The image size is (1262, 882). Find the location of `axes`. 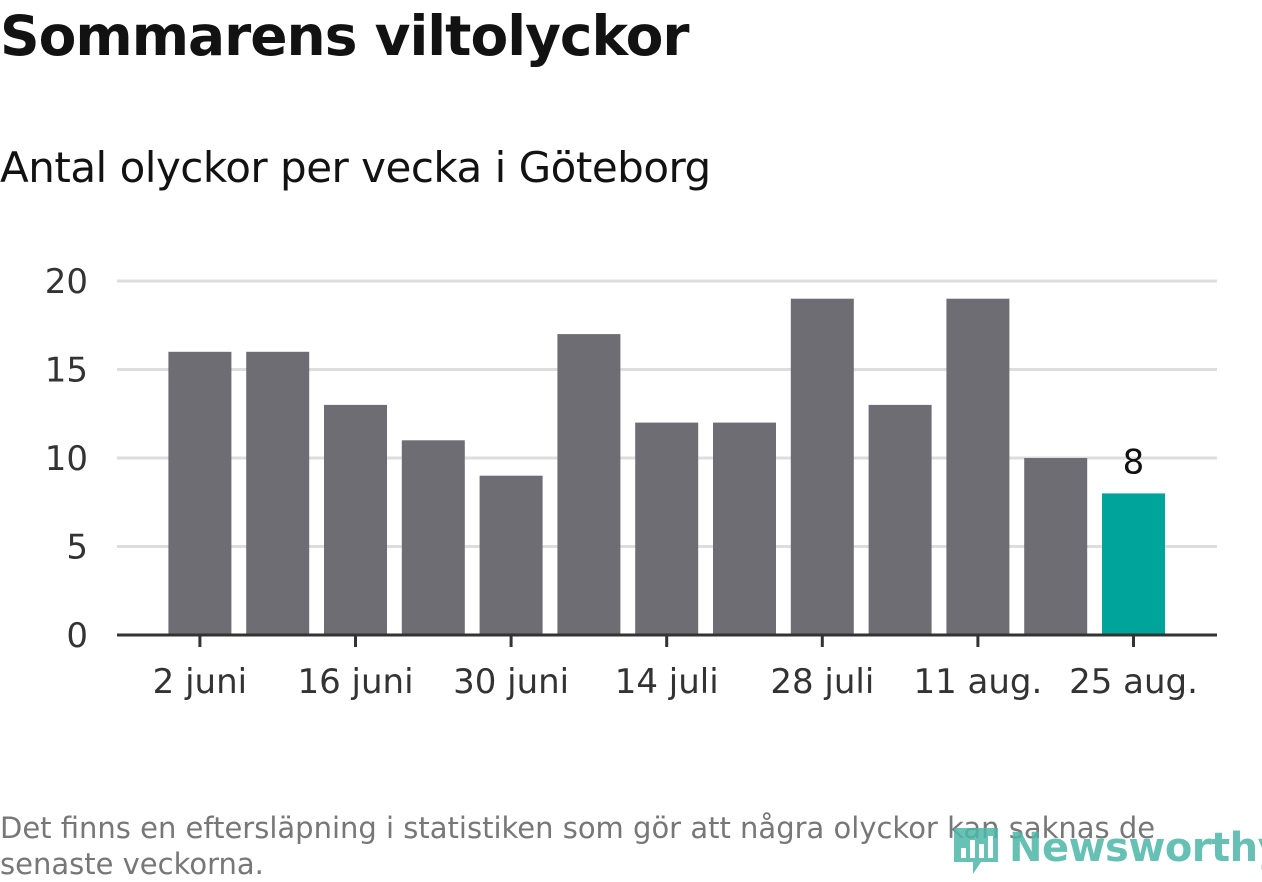

axes is located at coordinates (667, 640).